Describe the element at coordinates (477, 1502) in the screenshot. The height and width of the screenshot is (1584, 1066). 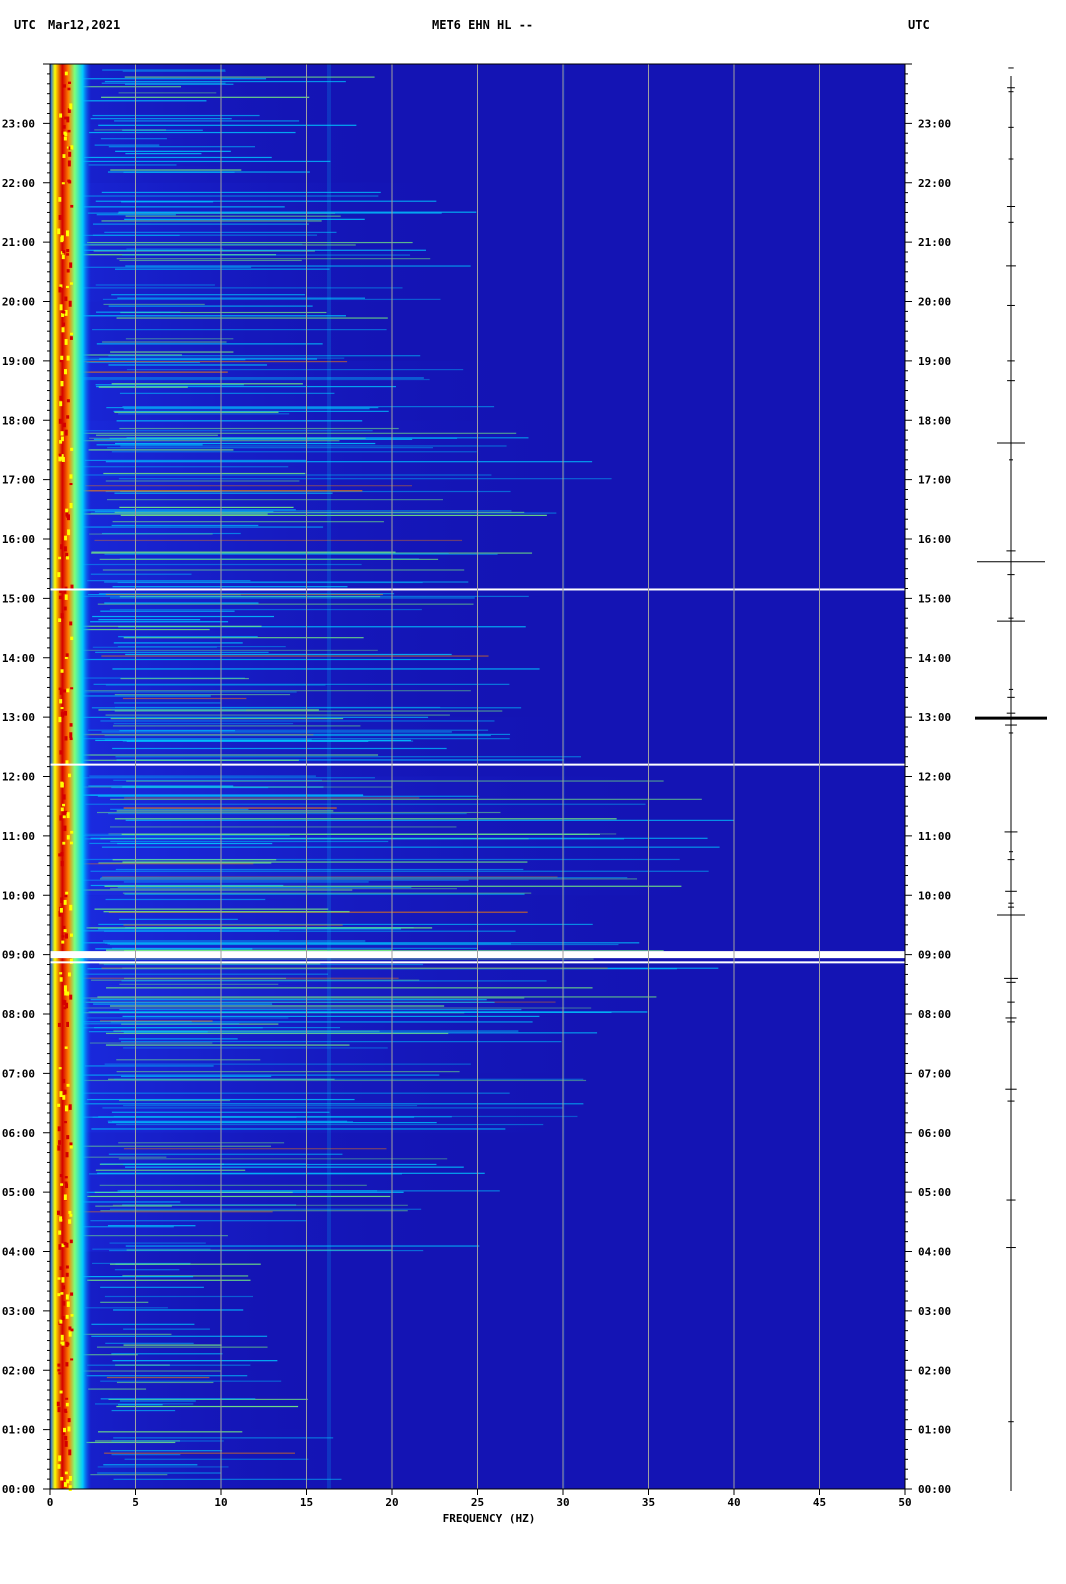
I see `x-tick-label: 25` at that location.